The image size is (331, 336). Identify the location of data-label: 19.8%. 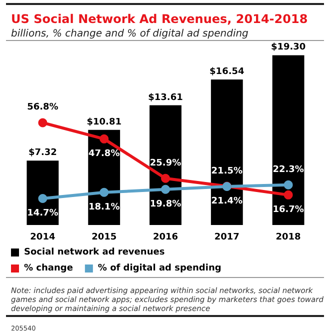
(166, 204).